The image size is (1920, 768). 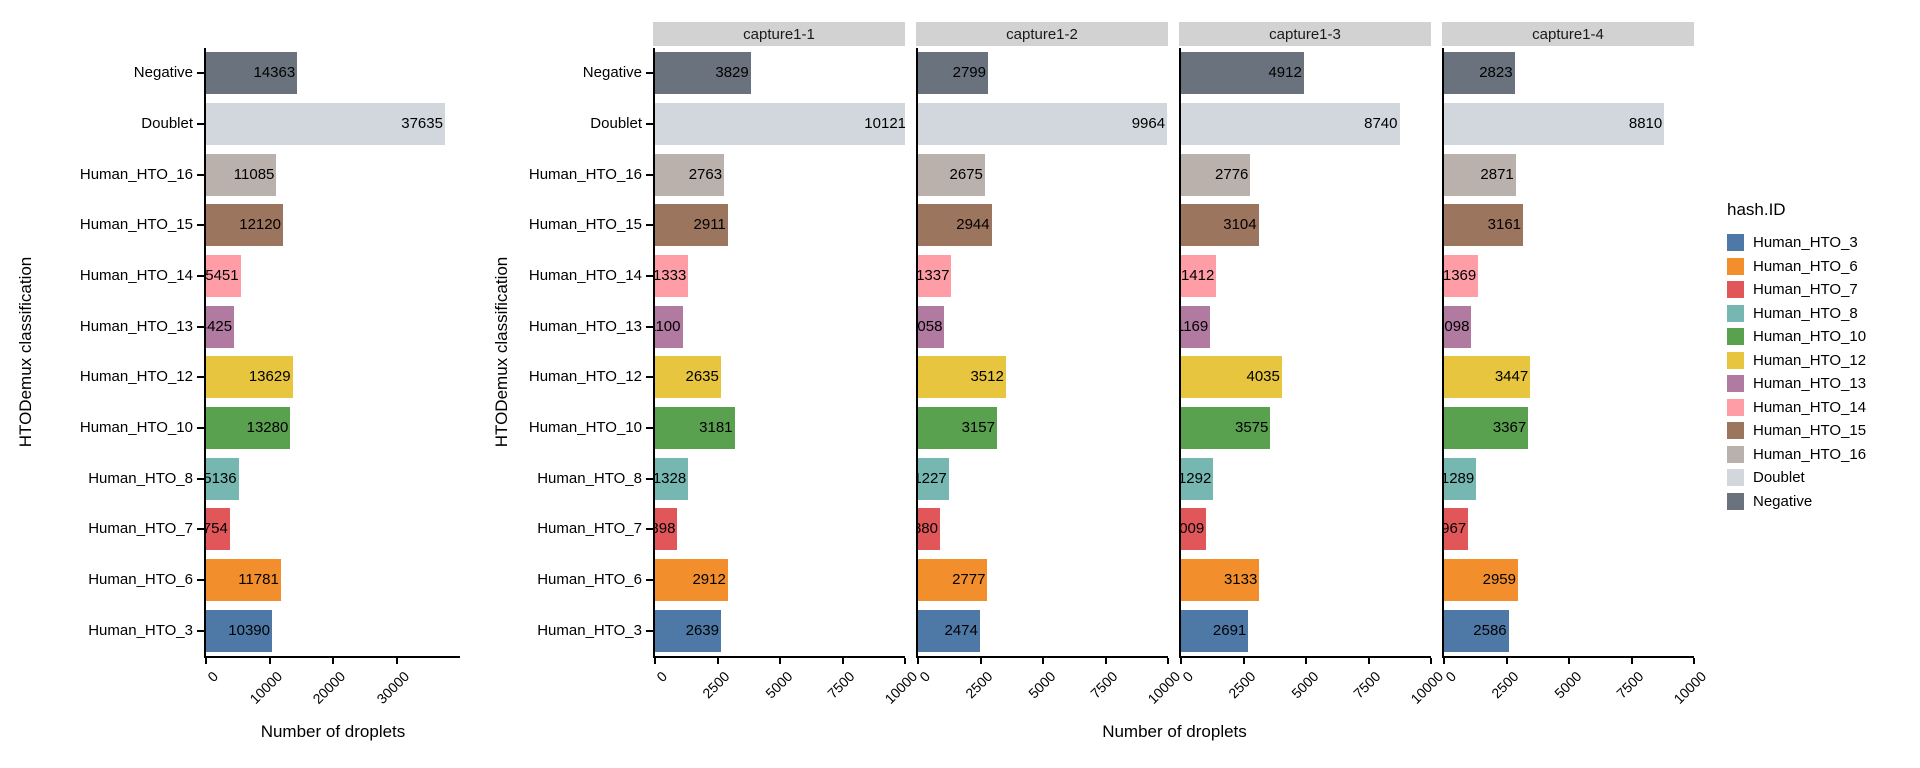 What do you see at coordinates (1509, 427) in the screenshot?
I see `bar-value-label: 3367` at bounding box center [1509, 427].